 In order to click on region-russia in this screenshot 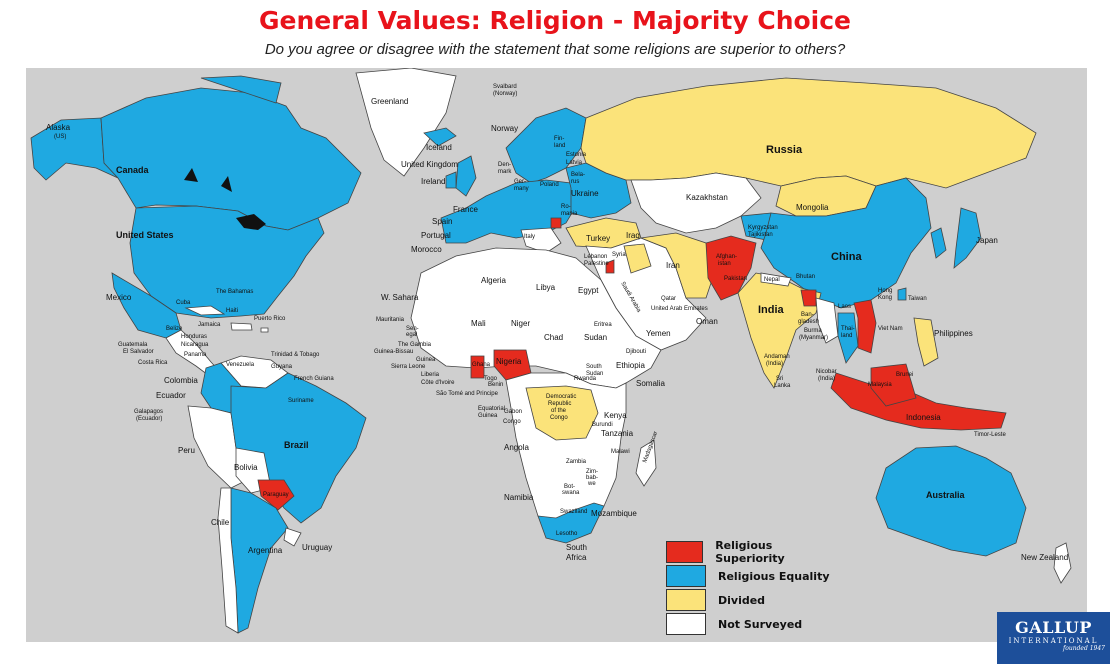, I will do `click(808, 133)`.